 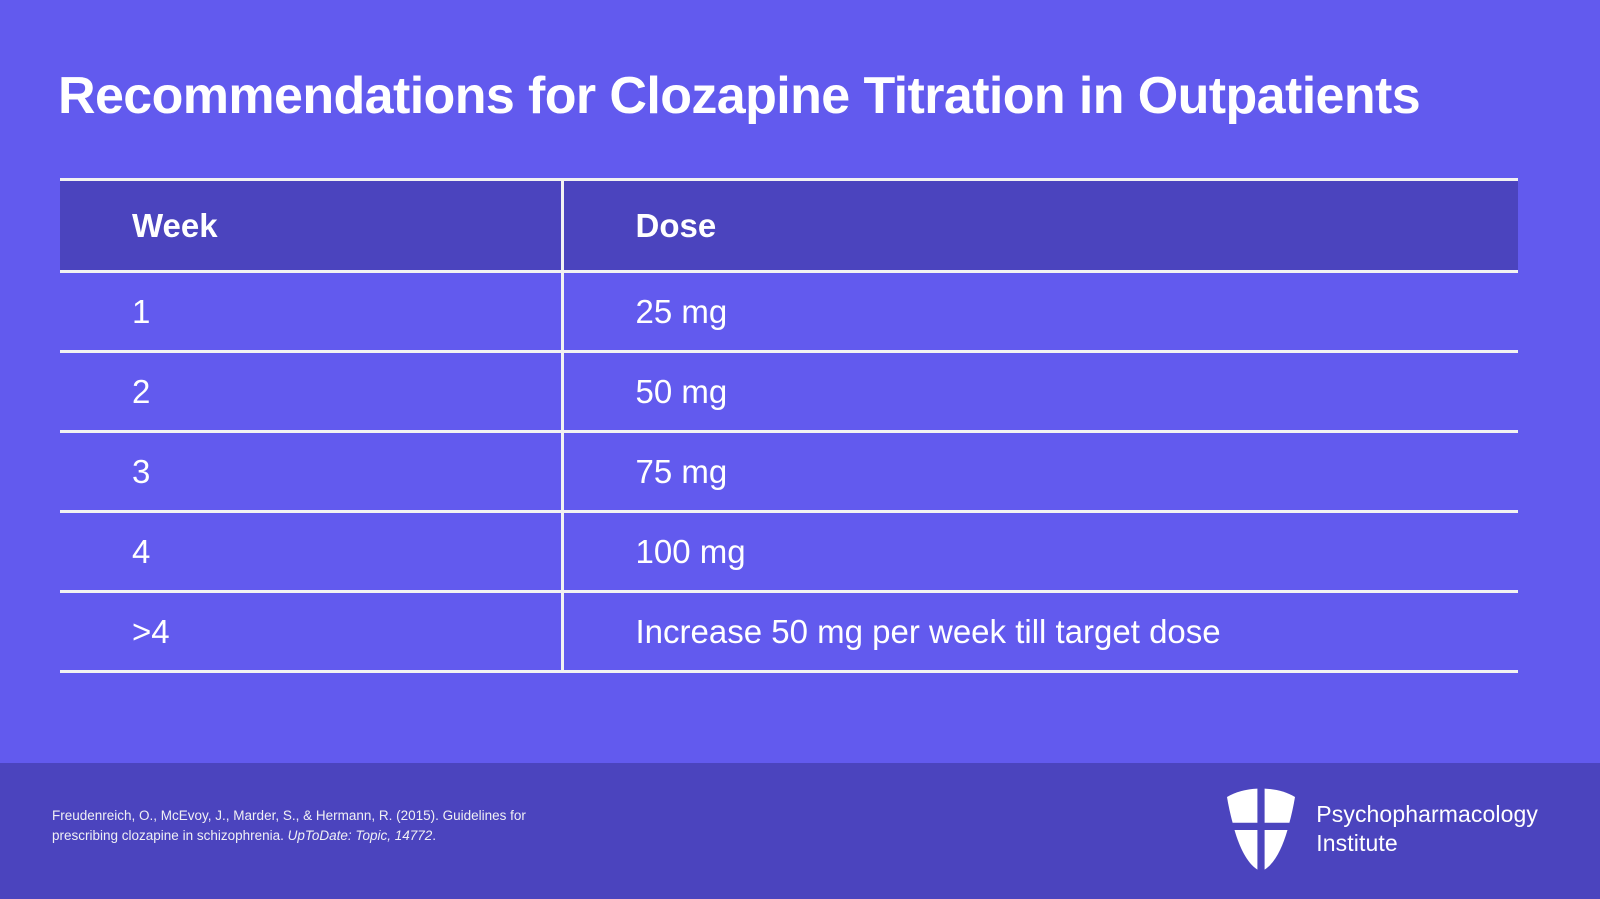 I want to click on column-header-week: Week, so click(x=311, y=225).